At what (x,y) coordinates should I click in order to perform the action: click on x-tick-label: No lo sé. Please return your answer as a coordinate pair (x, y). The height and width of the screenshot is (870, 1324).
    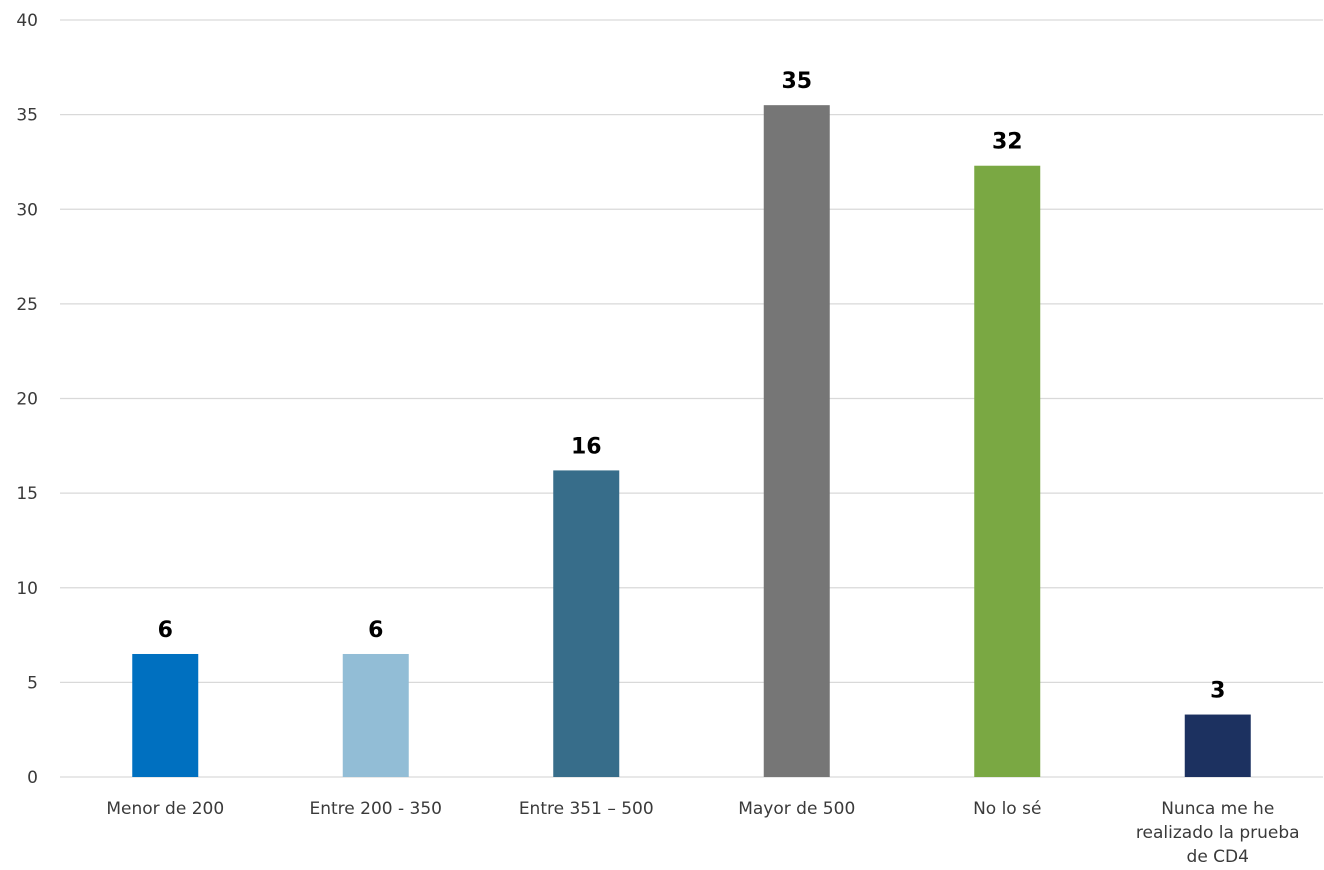
    Looking at the image, I should click on (1007, 809).